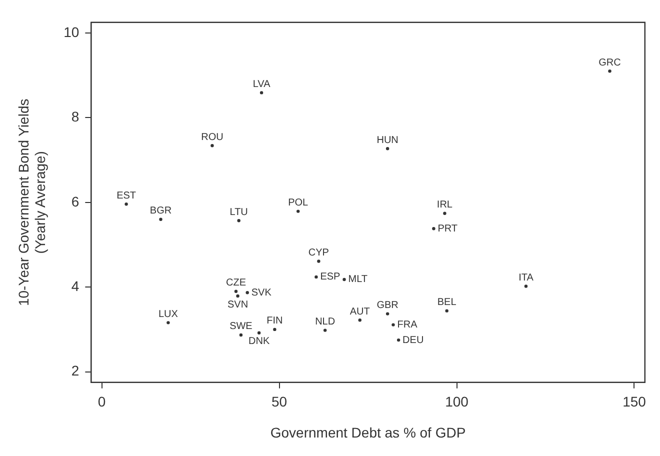  What do you see at coordinates (444, 205) in the screenshot?
I see `series-label: IRL` at bounding box center [444, 205].